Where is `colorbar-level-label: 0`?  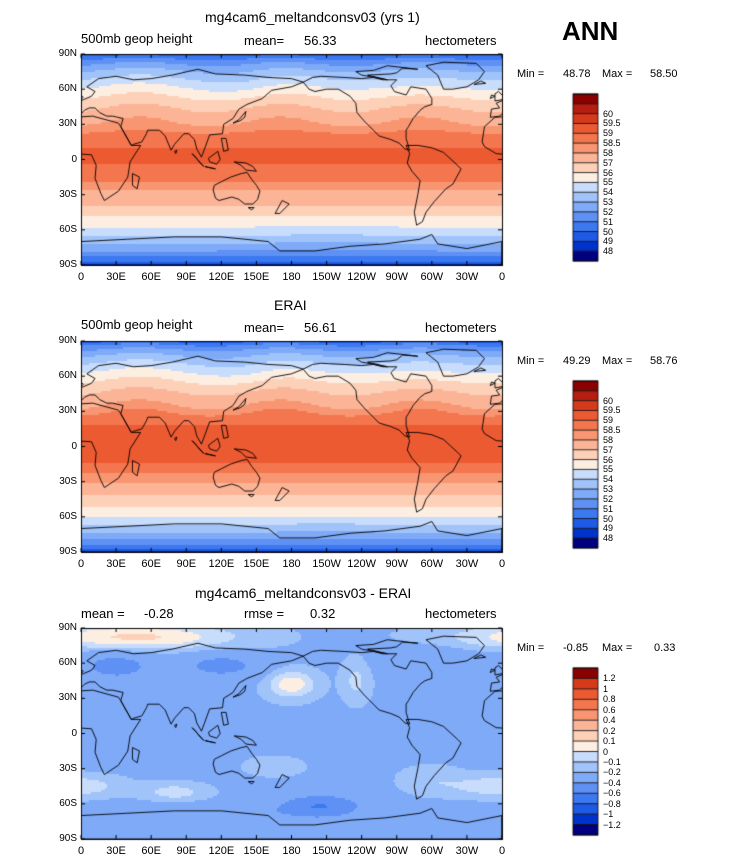 colorbar-level-label: 0 is located at coordinates (606, 751).